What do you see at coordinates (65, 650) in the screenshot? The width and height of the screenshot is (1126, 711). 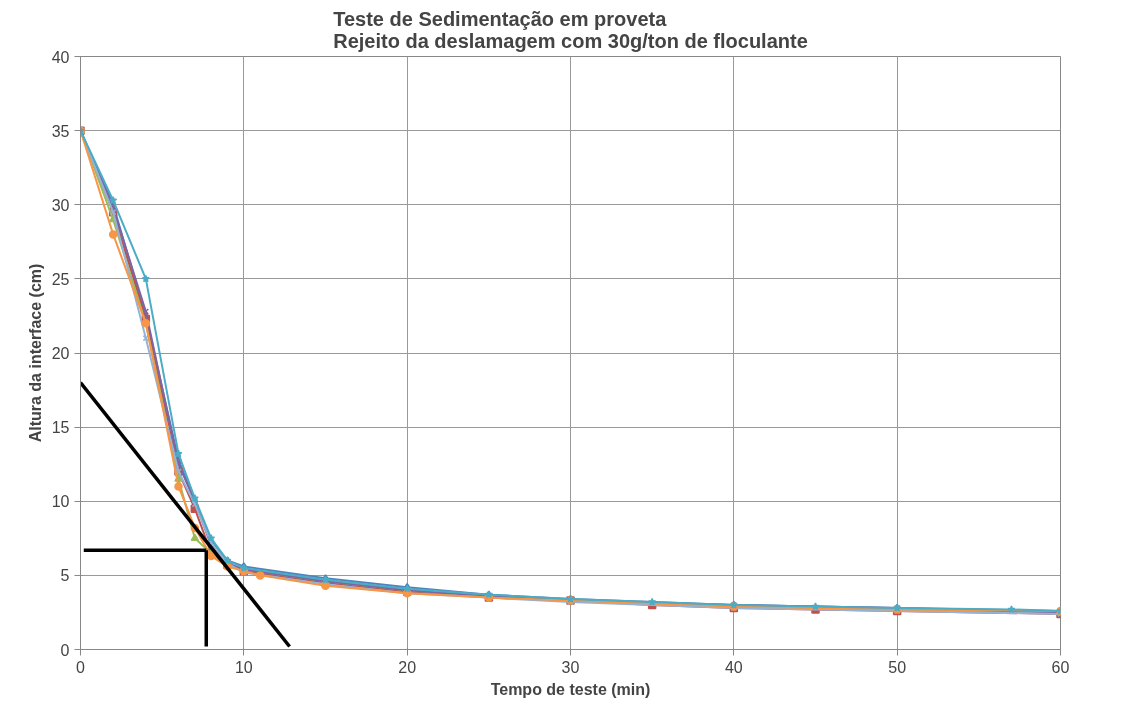 I see `y-tick-label: 0` at bounding box center [65, 650].